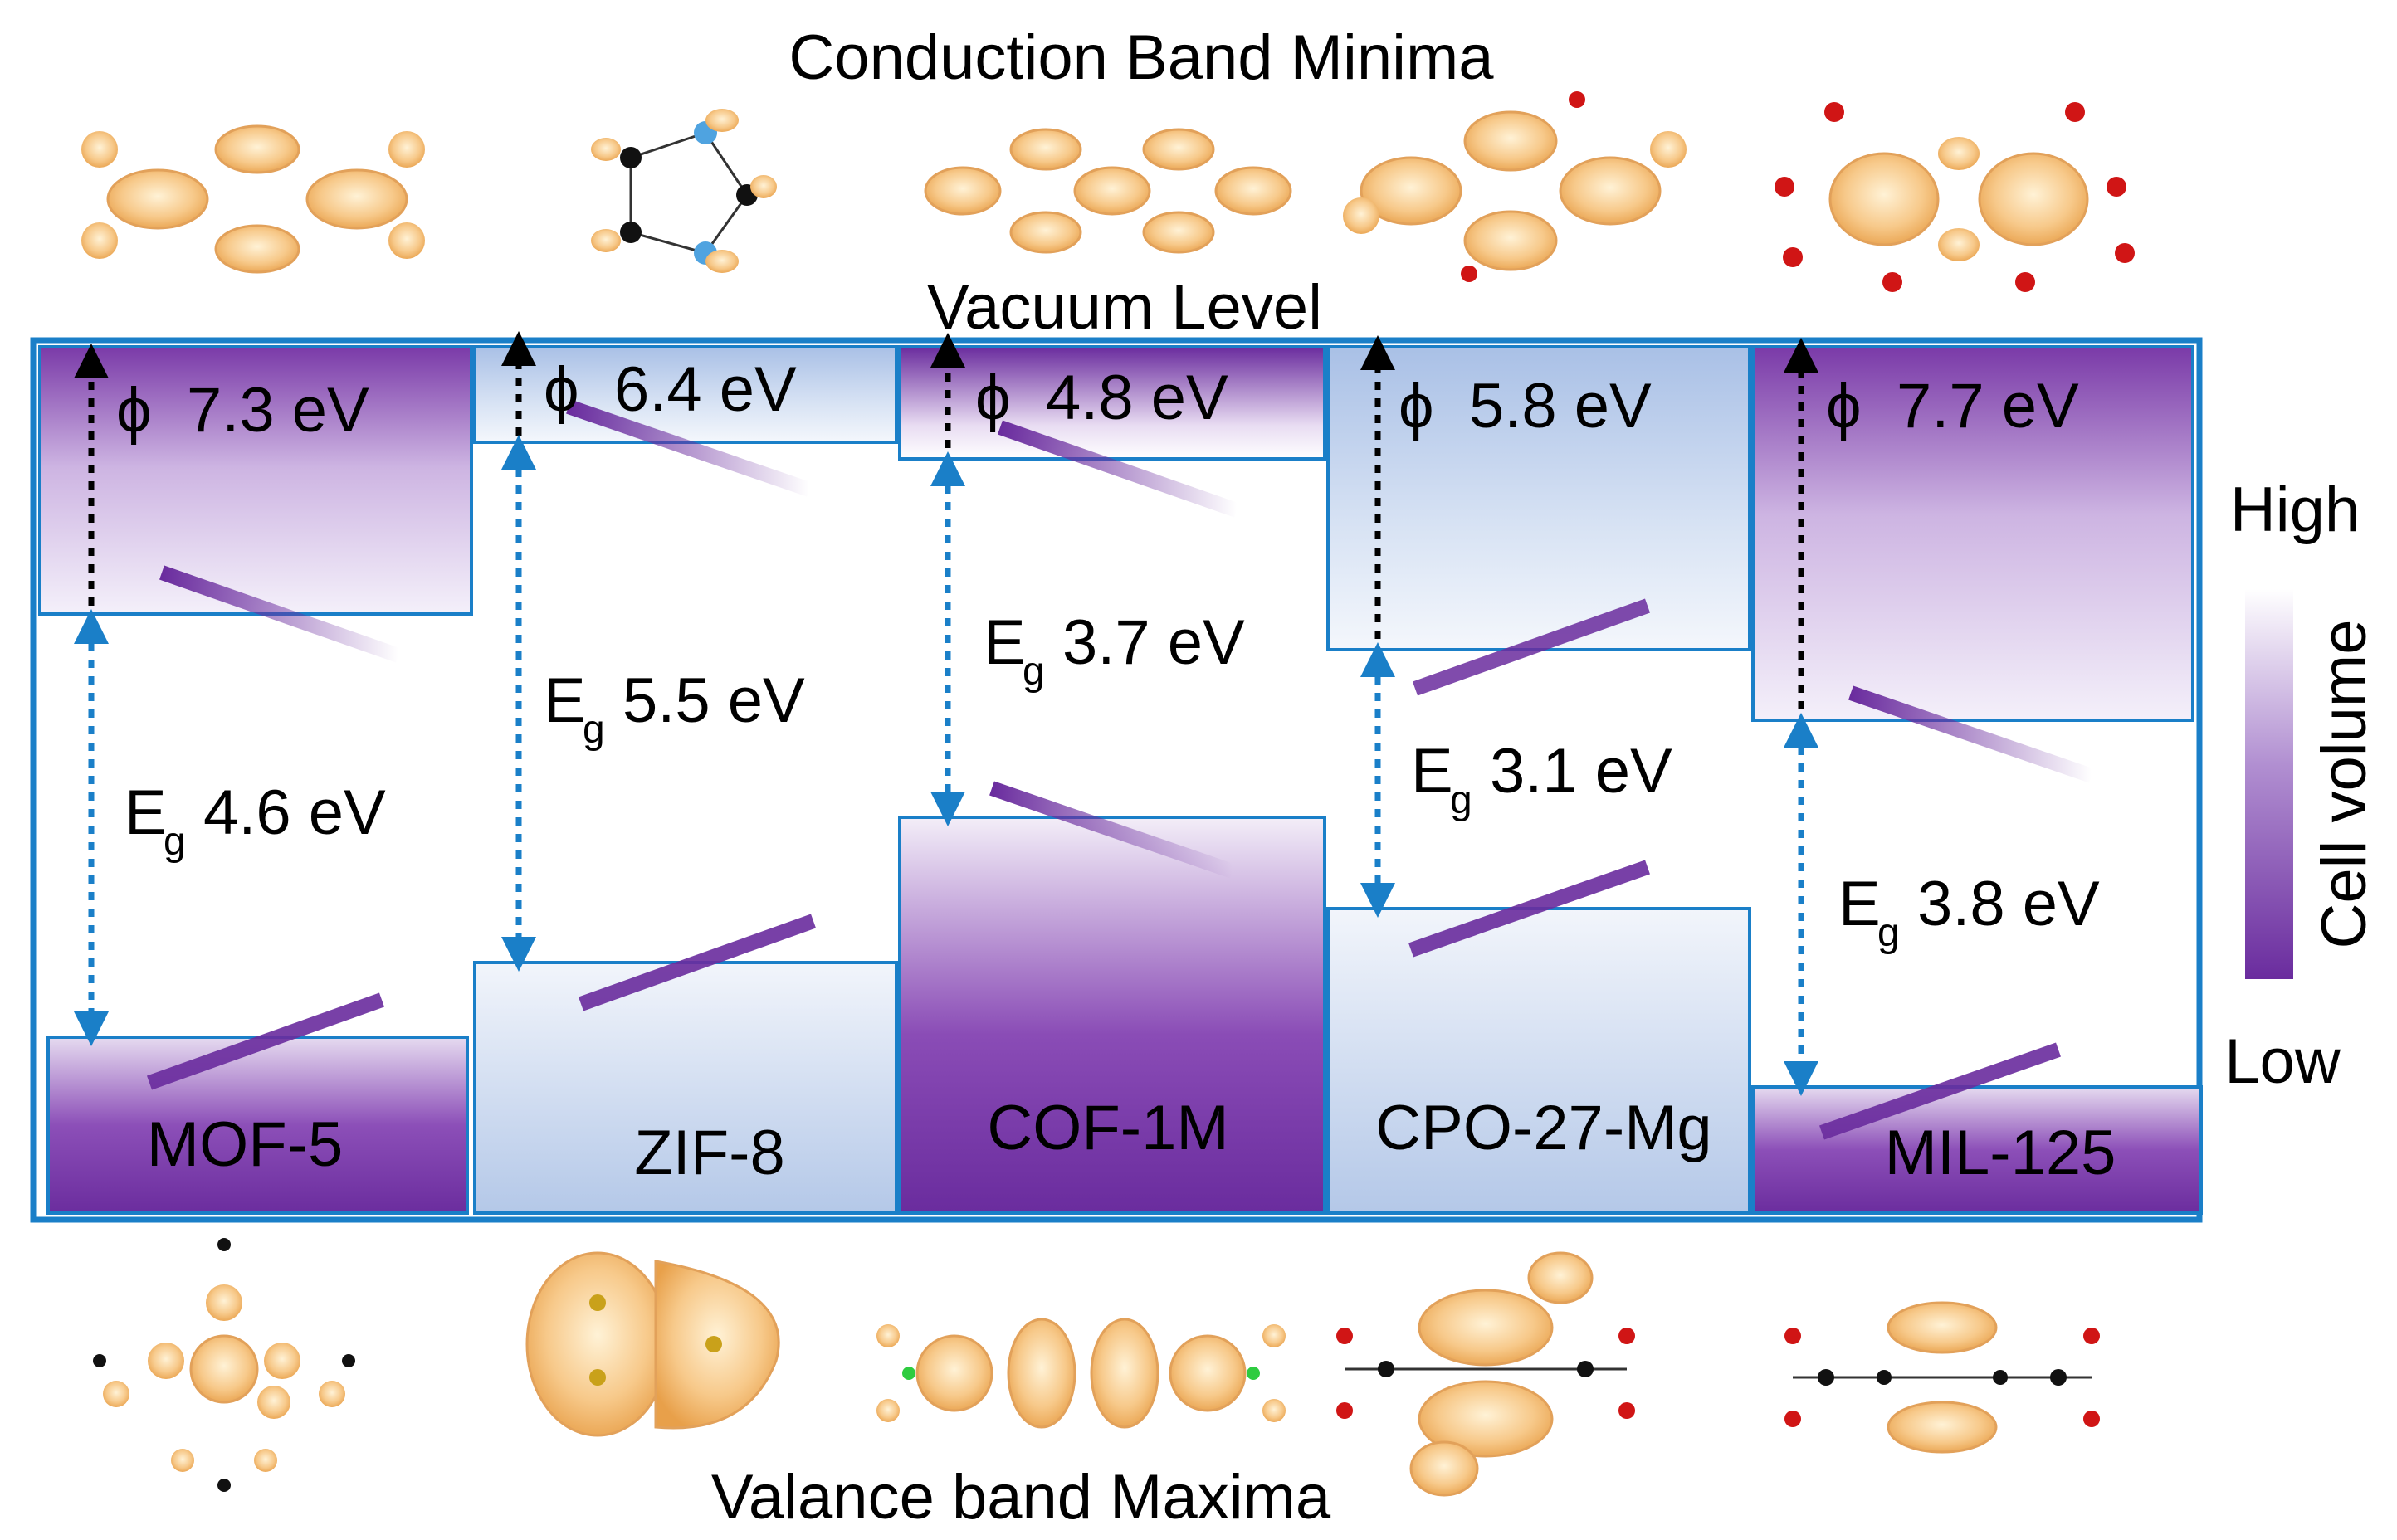 Image resolution: width=2397 pixels, height=1540 pixels. Describe the element at coordinates (1432, 771) in the screenshot. I see `eg-symbol-cpo27mg: E` at that location.